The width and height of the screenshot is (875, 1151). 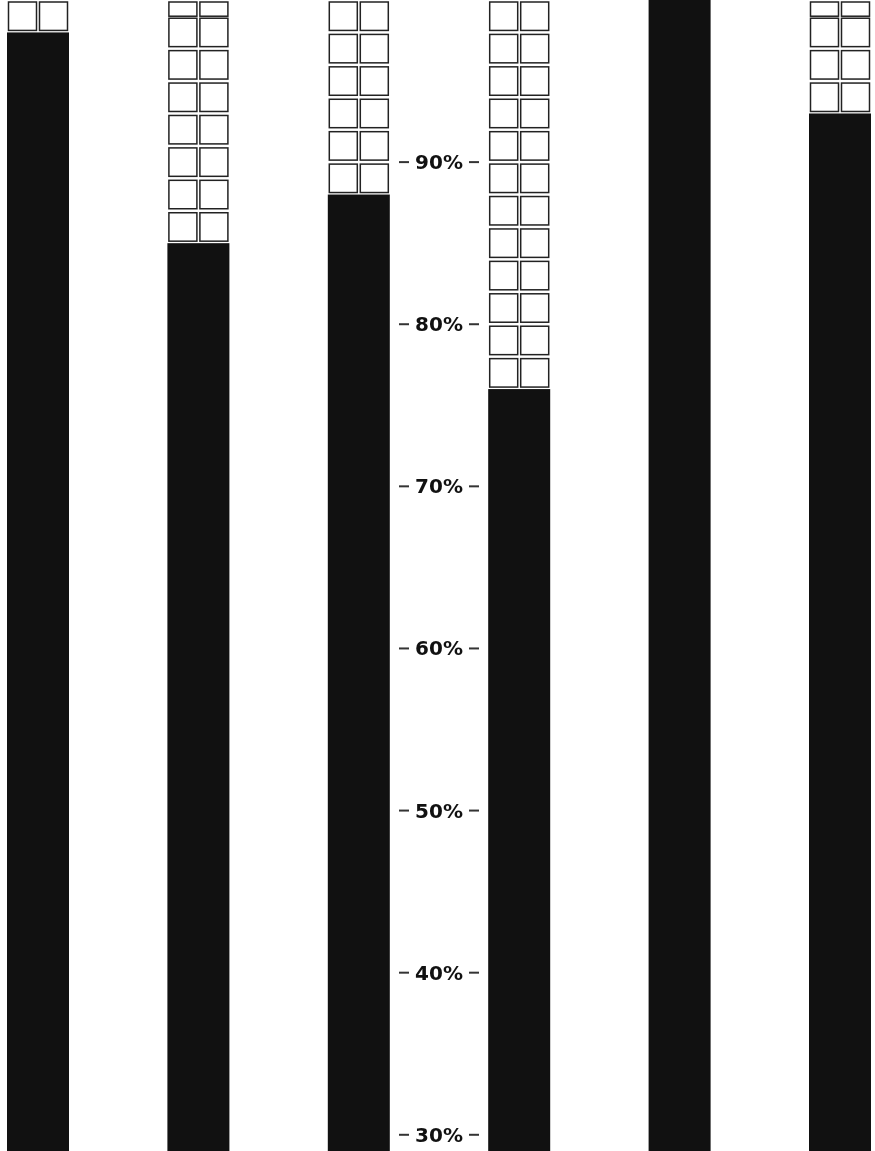 I want to click on y-tick-label: 70%, so click(x=439, y=486).